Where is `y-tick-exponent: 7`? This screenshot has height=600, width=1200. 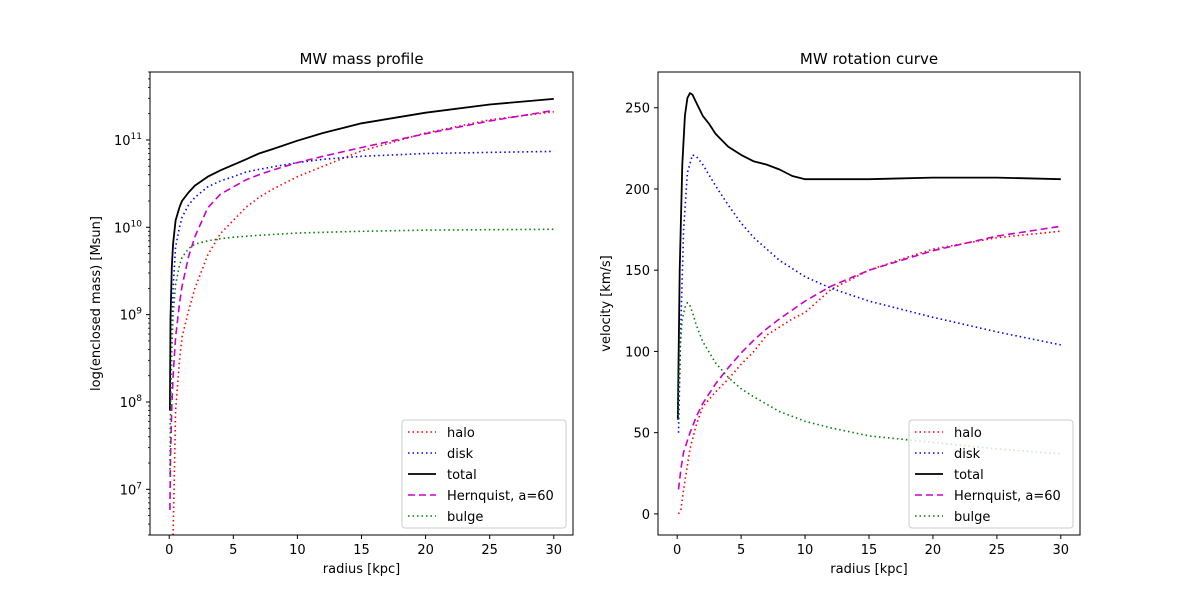
y-tick-exponent: 7 is located at coordinates (139, 486).